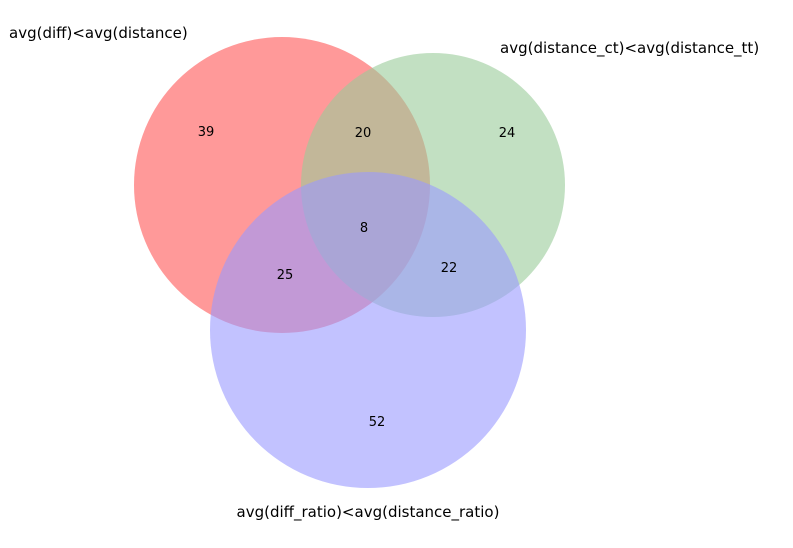 This screenshot has height=548, width=793. What do you see at coordinates (363, 133) in the screenshot?
I see `region-value-a-and-b: 20` at bounding box center [363, 133].